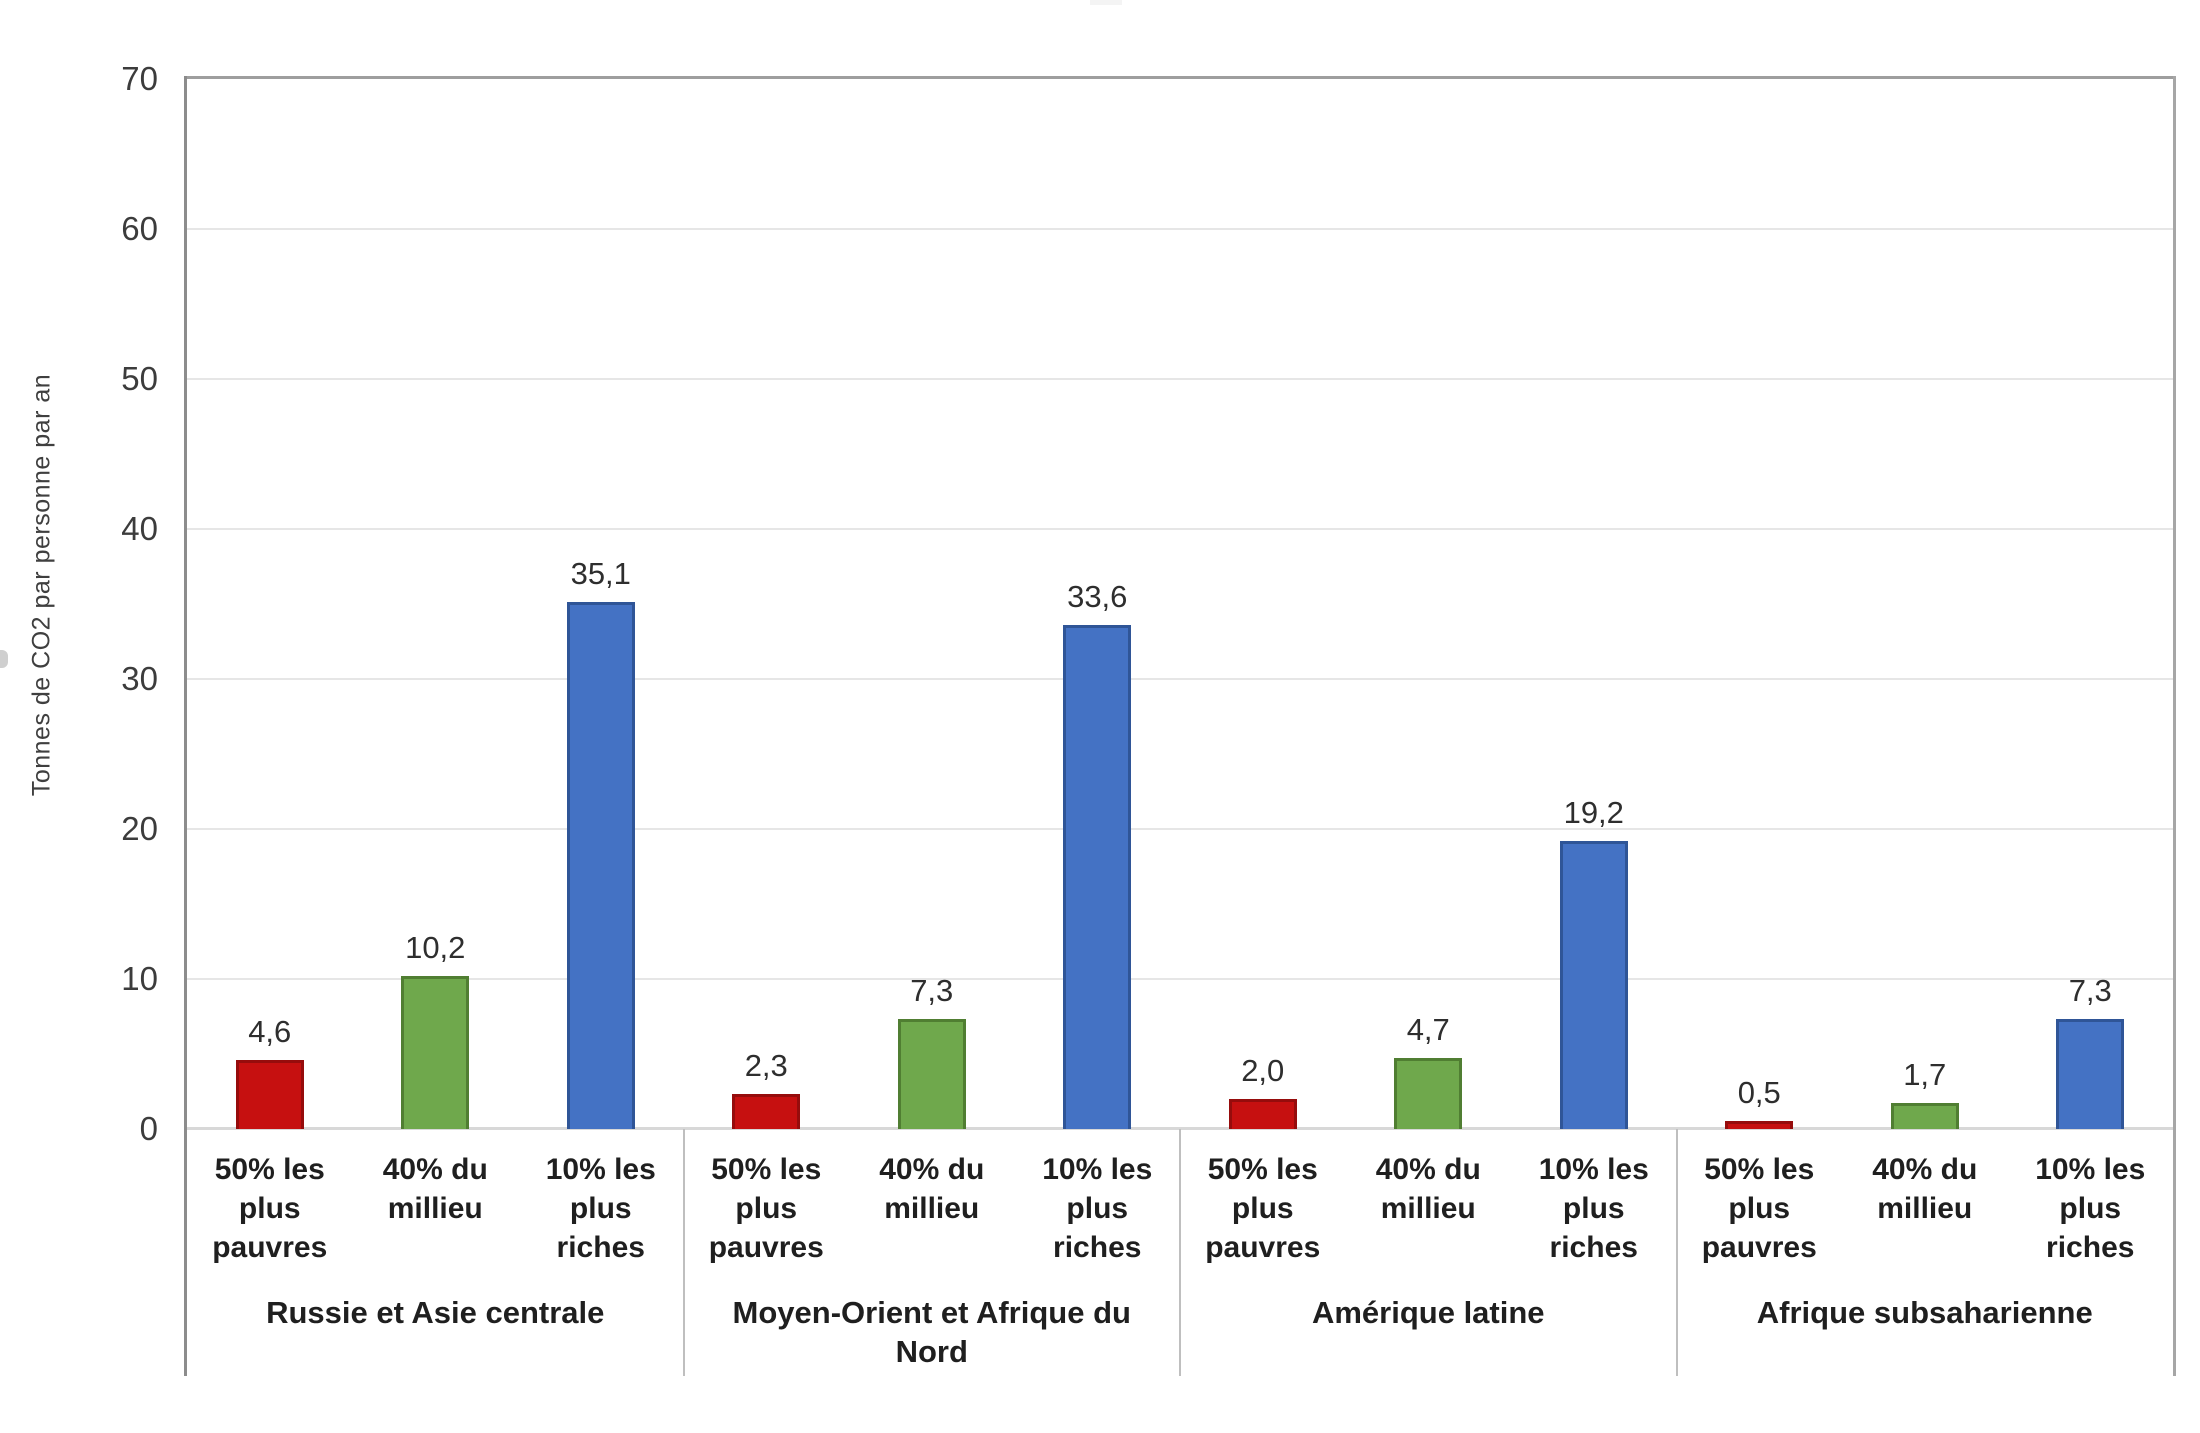 This screenshot has width=2200, height=1433. I want to click on bar-value-label-2-2: 19,2, so click(1593, 812).